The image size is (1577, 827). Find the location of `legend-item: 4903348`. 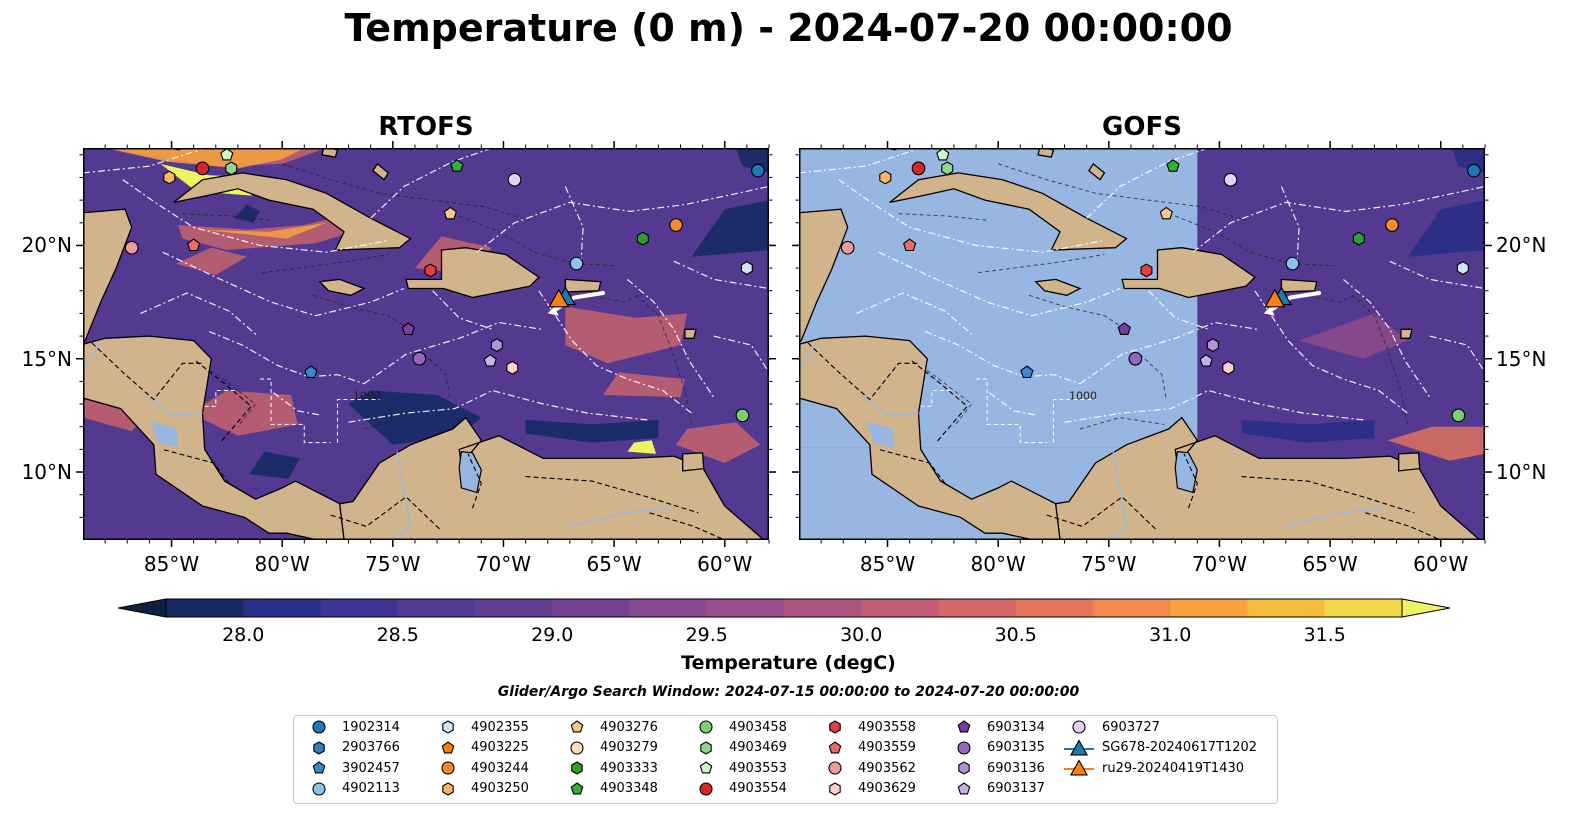

legend-item: 4903348 is located at coordinates (610, 789).